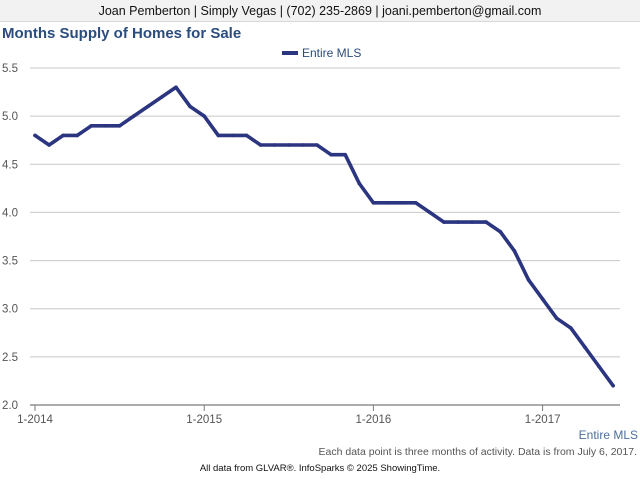 This screenshot has width=640, height=480. I want to click on x-tick-label: 1-2016, so click(373, 420).